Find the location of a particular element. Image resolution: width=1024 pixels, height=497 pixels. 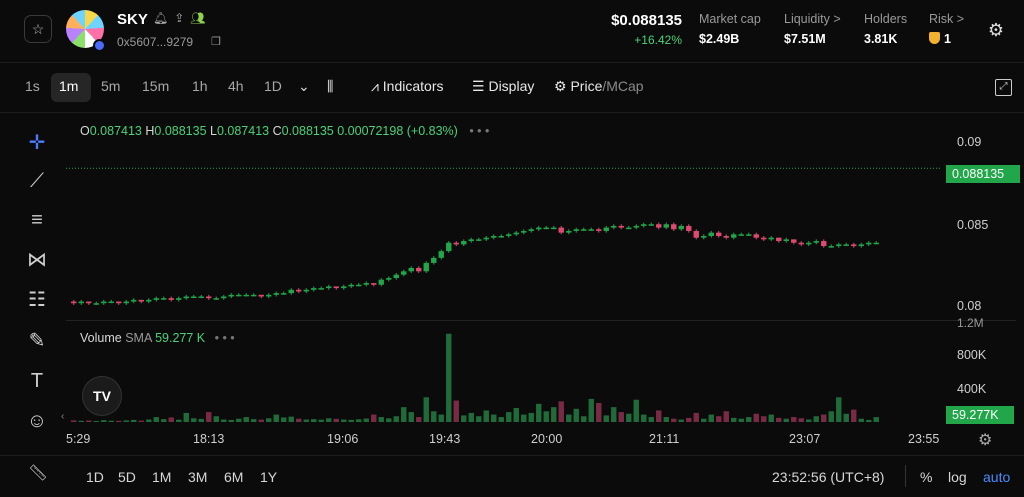

timeframe-1d: 1D is located at coordinates (273, 86).